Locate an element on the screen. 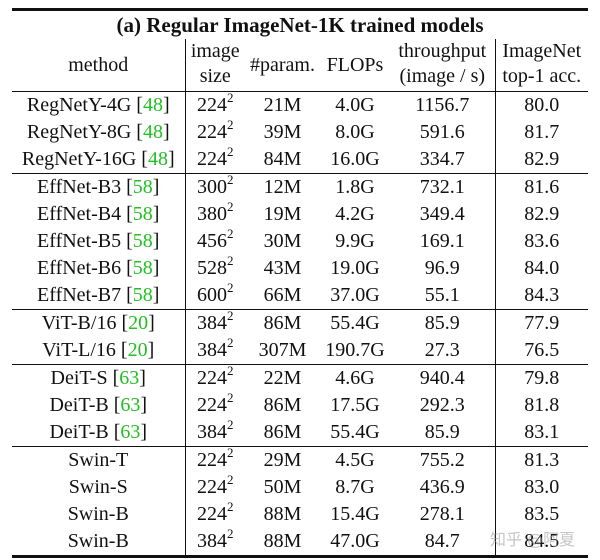 Image resolution: width=600 pixels, height=560 pixels. cell-params: 19M is located at coordinates (282, 214).